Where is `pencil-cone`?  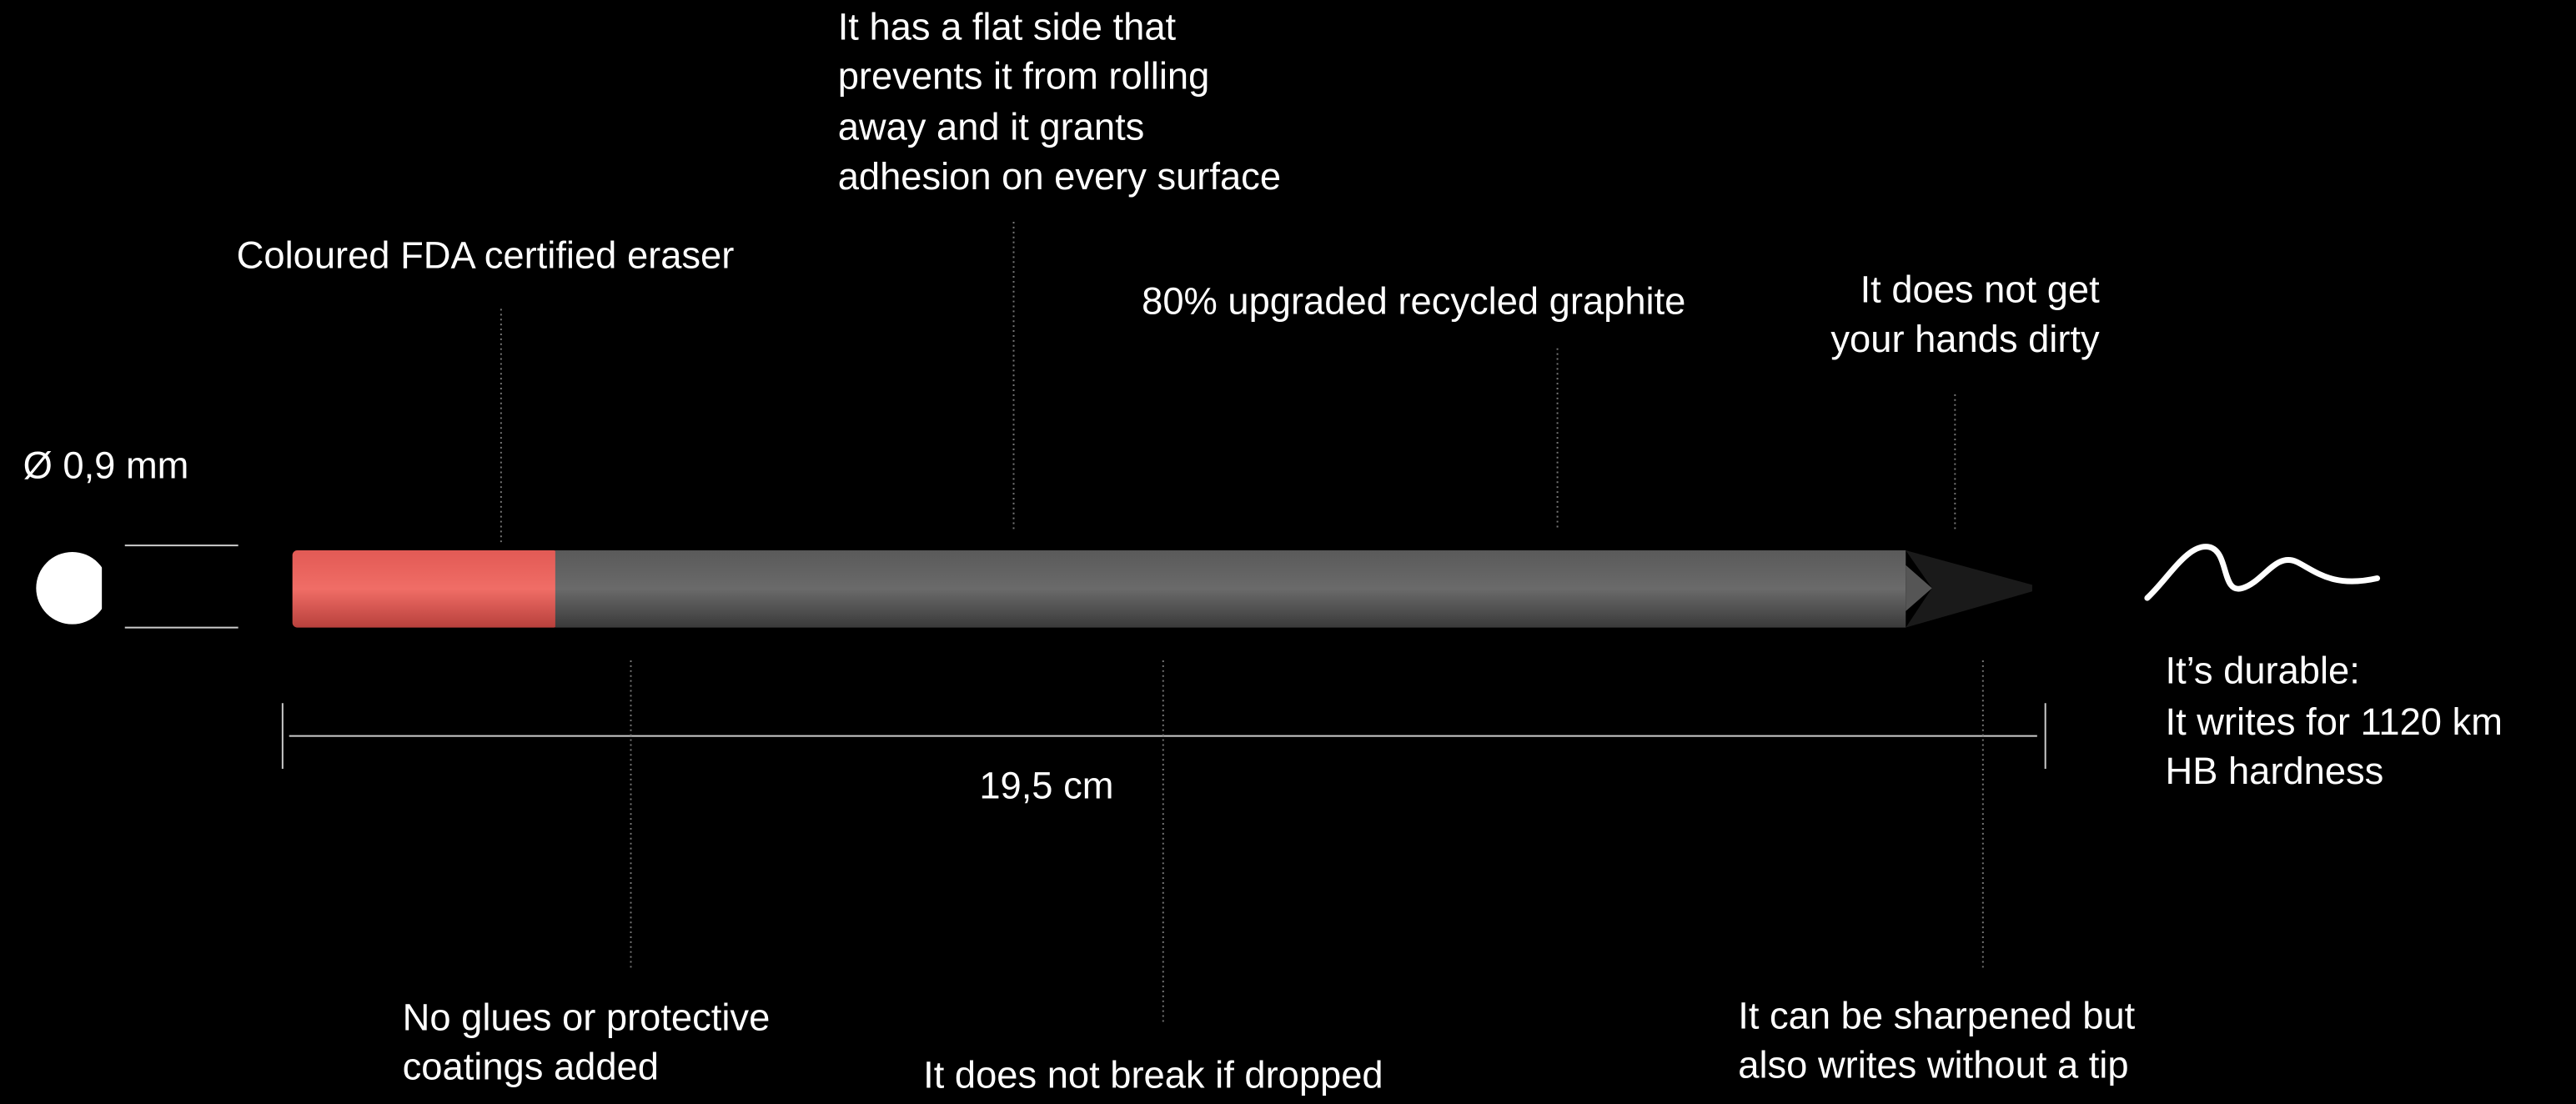 pencil-cone is located at coordinates (1919, 588).